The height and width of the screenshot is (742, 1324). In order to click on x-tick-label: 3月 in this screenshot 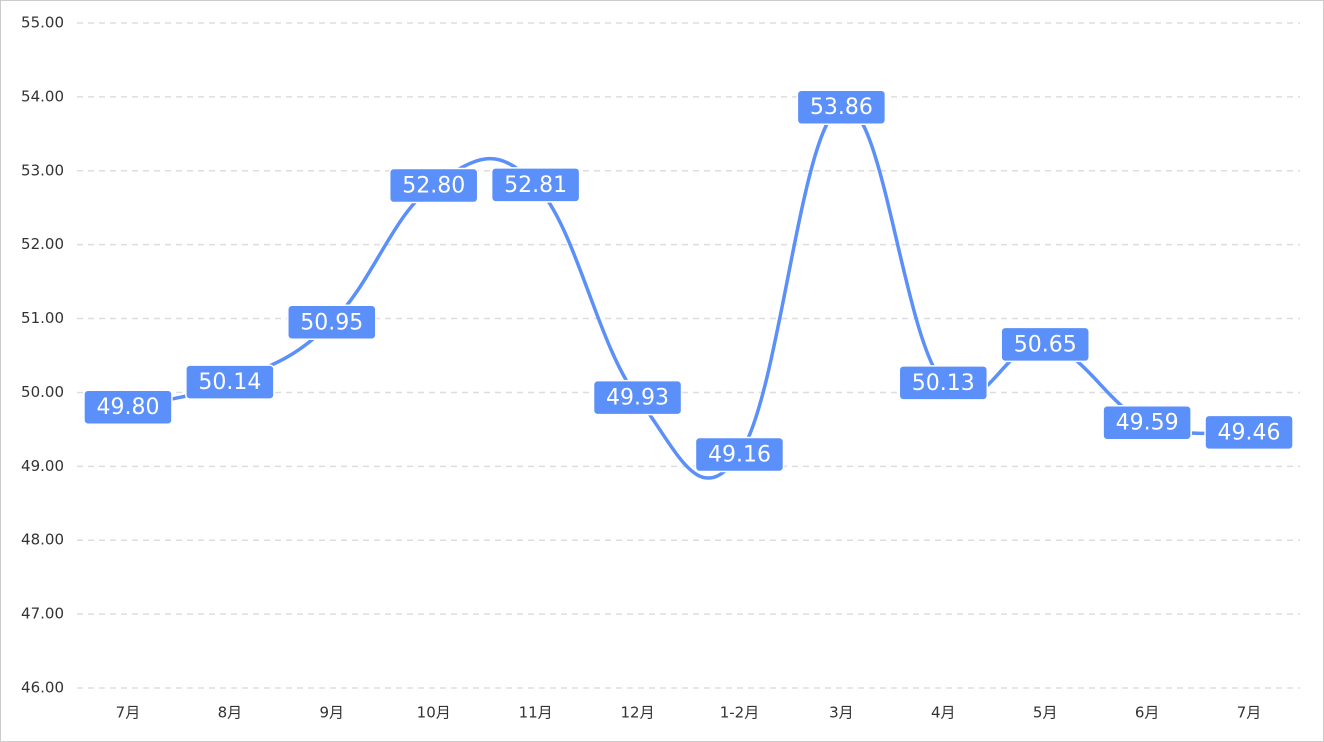, I will do `click(841, 713)`.